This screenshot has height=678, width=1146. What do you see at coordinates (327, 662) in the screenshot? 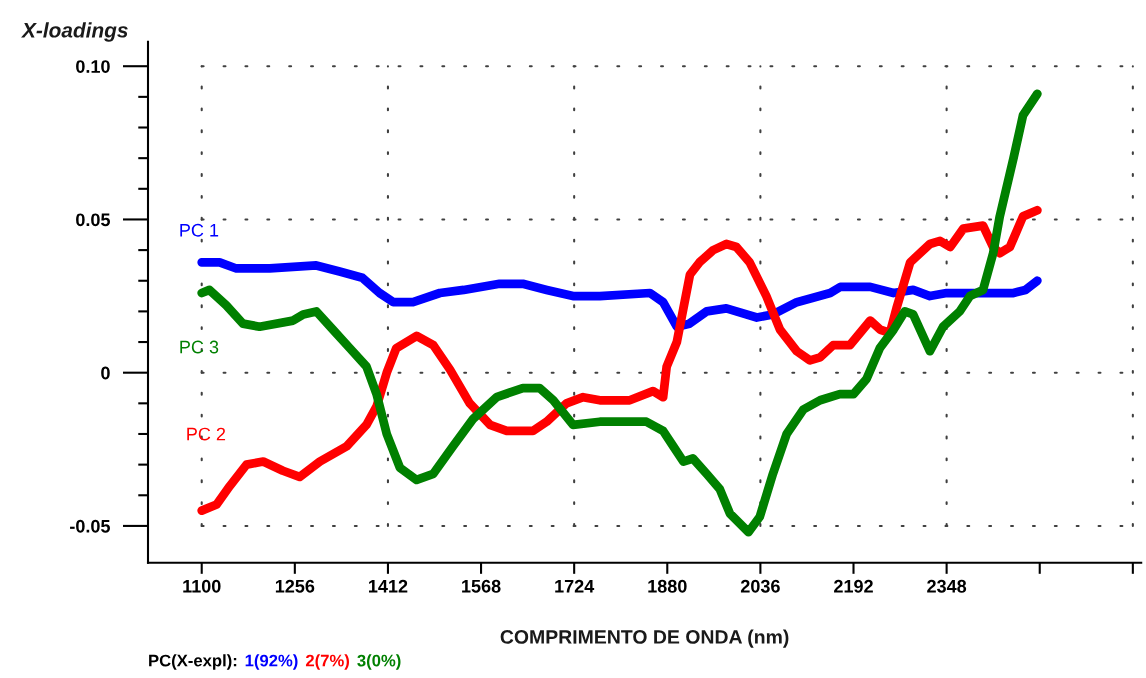
I see `text: 2(7%)` at bounding box center [327, 662].